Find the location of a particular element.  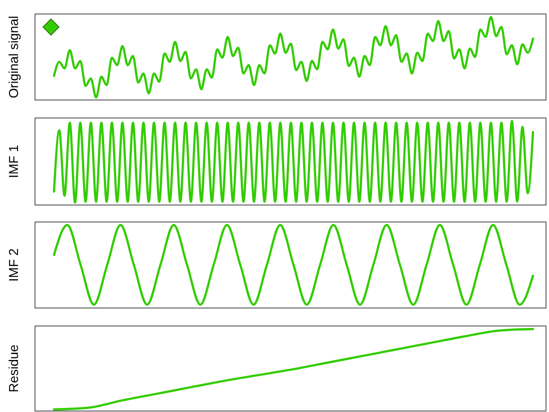

y-axis-title: IMF 1 is located at coordinates (13, 161).